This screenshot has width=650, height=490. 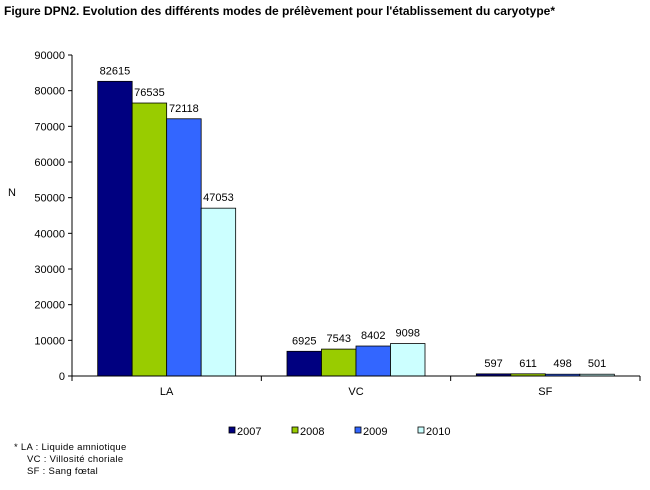 What do you see at coordinates (49, 306) in the screenshot?
I see `y-tick-label: 20000` at bounding box center [49, 306].